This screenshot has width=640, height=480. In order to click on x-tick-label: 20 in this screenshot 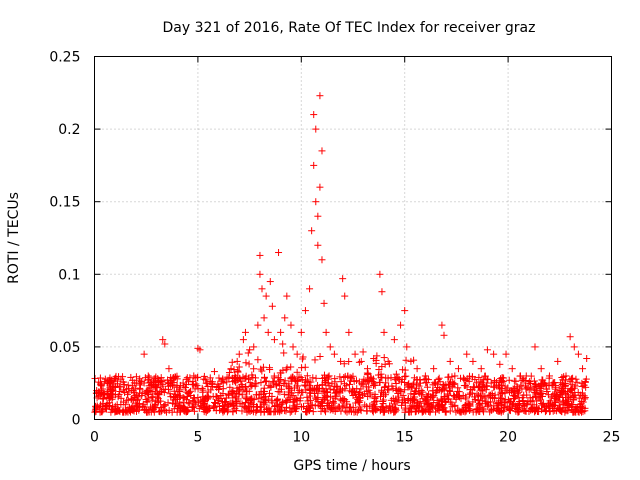, I will do `click(508, 438)`.